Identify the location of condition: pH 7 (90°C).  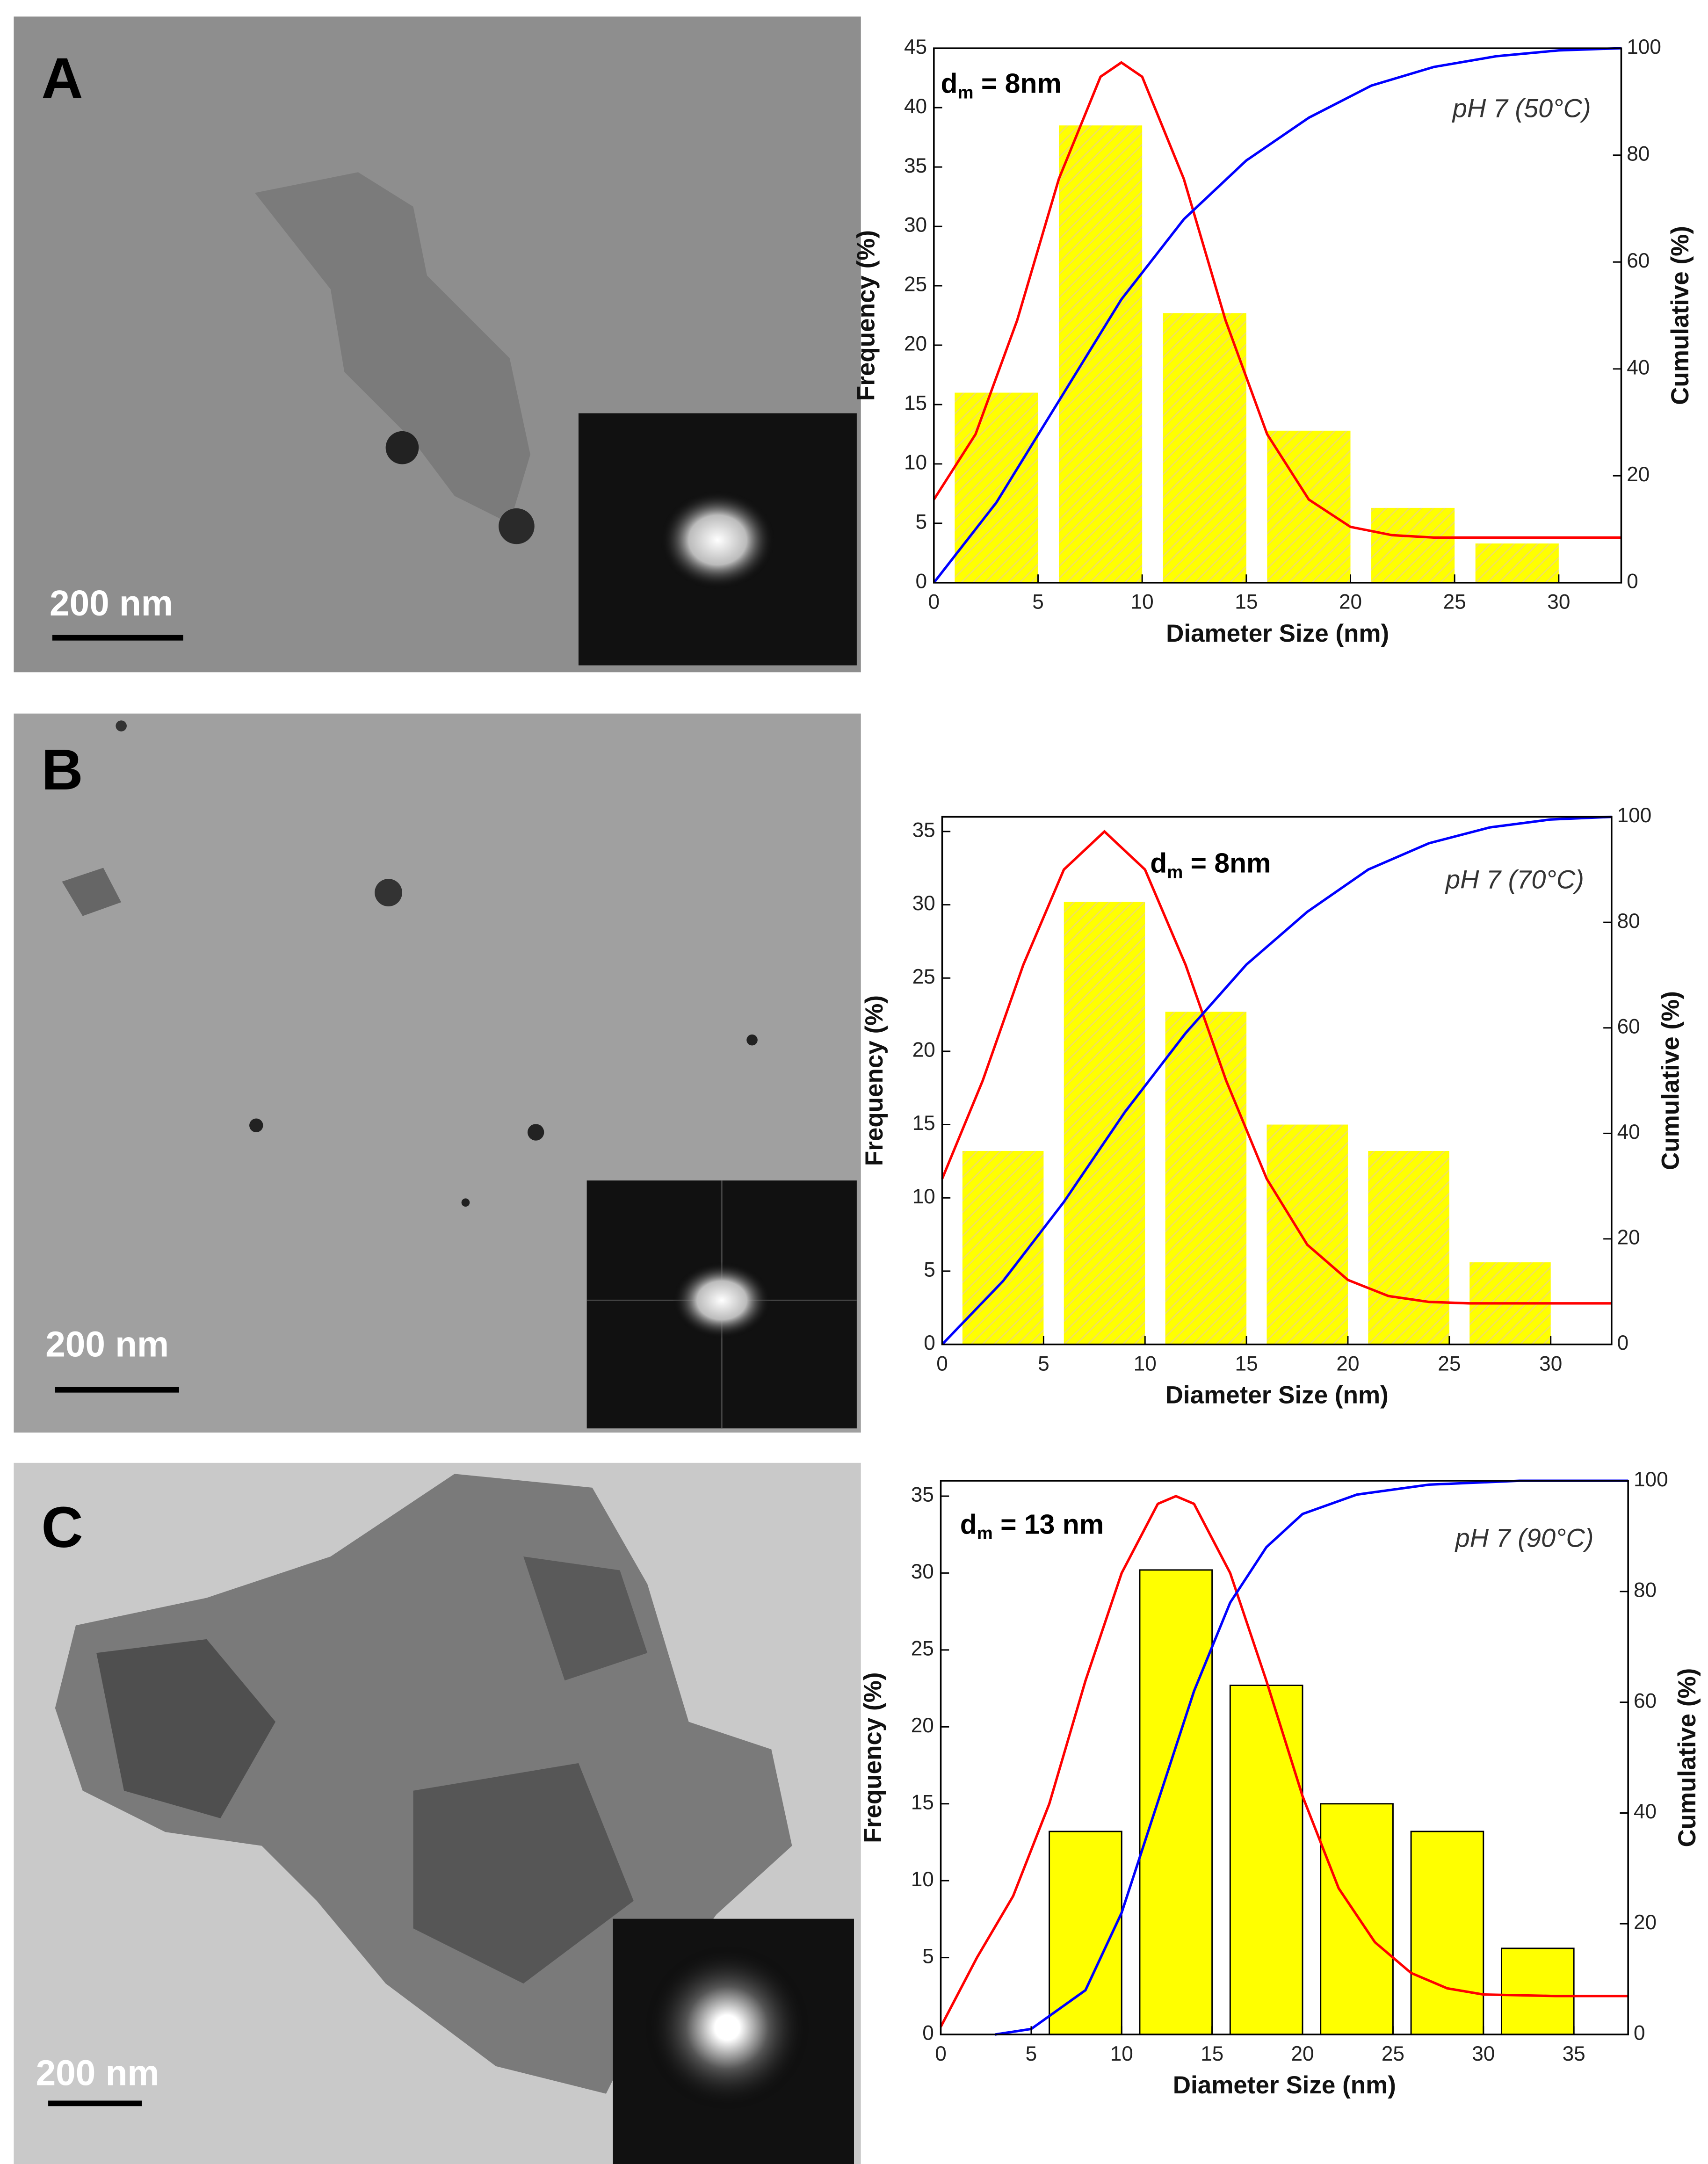
(1524, 1538).